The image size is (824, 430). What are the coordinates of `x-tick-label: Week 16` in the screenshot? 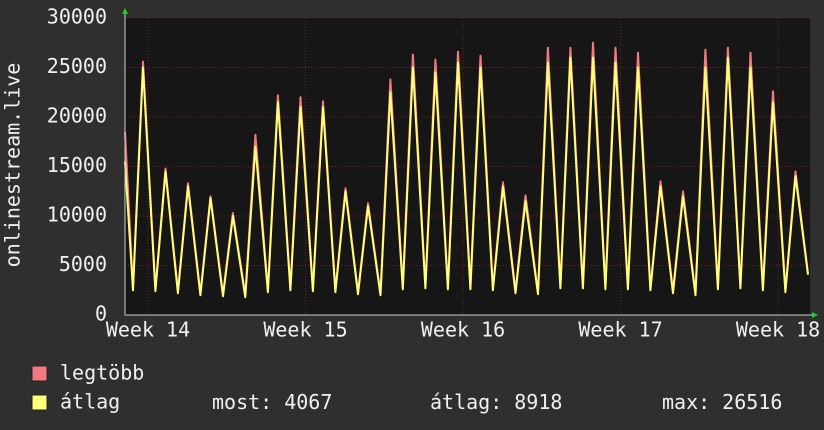 It's located at (463, 330).